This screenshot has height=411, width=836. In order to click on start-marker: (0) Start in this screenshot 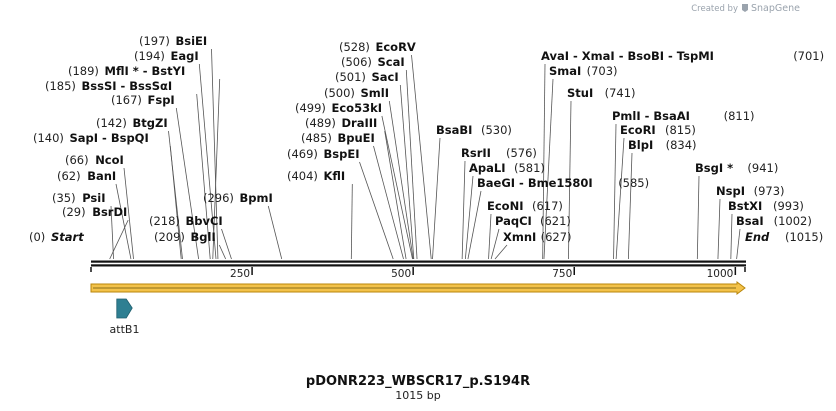, I will do `click(56, 237)`.